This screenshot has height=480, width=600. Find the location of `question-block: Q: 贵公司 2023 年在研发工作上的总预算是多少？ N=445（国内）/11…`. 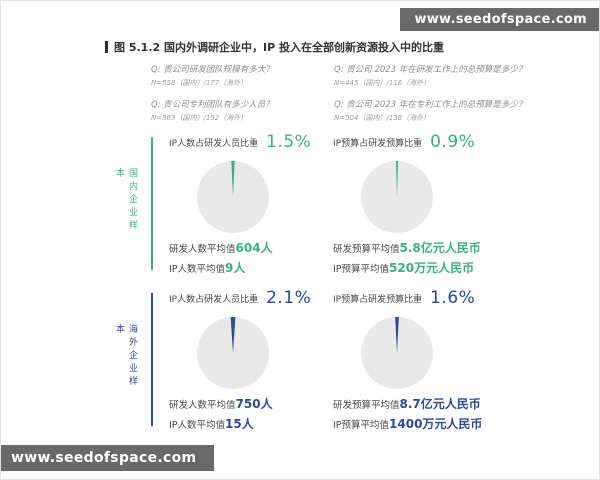

question-block: Q: 贵公司 2023 年在研发工作上的总预算是多少？ N=445（国内）/11… is located at coordinates (449, 75).